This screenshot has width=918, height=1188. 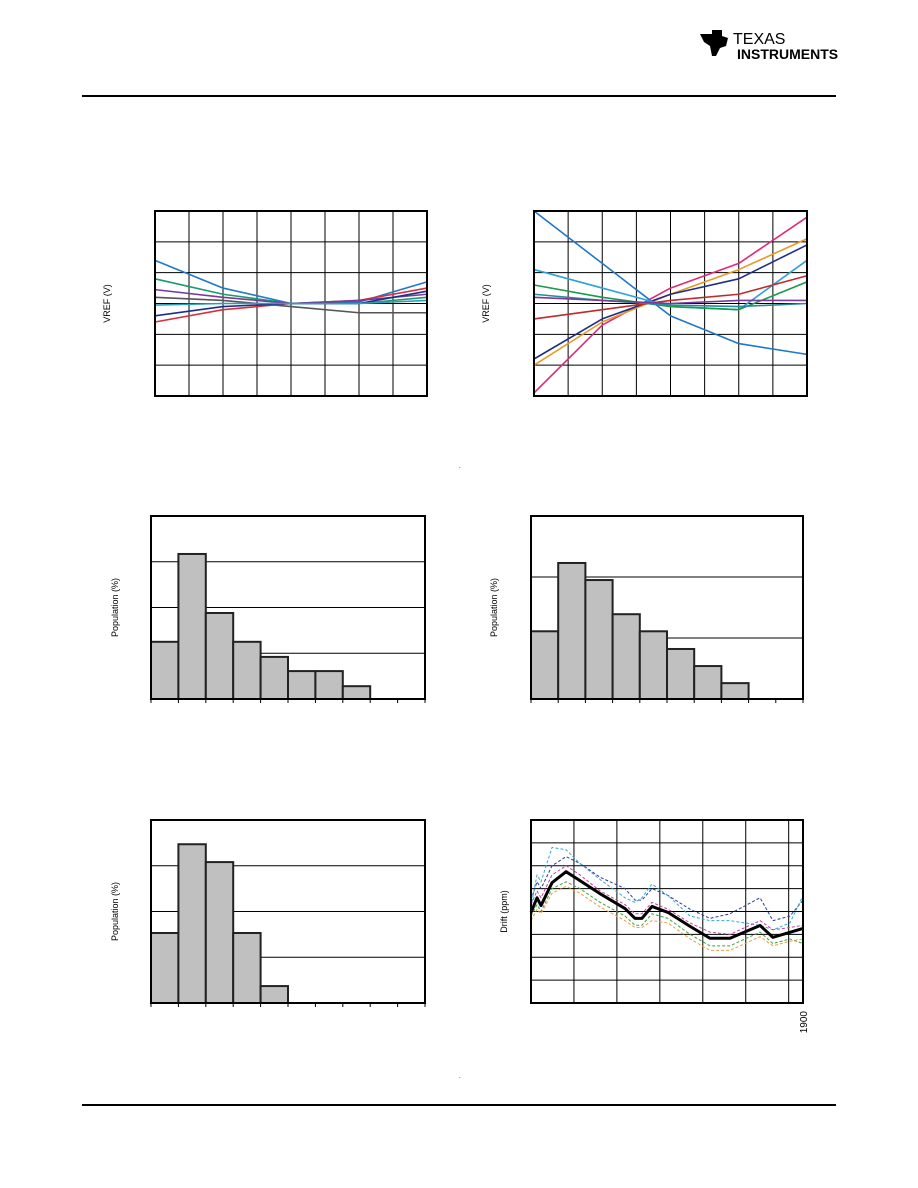 I want to click on logo-text: INSTRUMENTS, so click(x=787, y=54).